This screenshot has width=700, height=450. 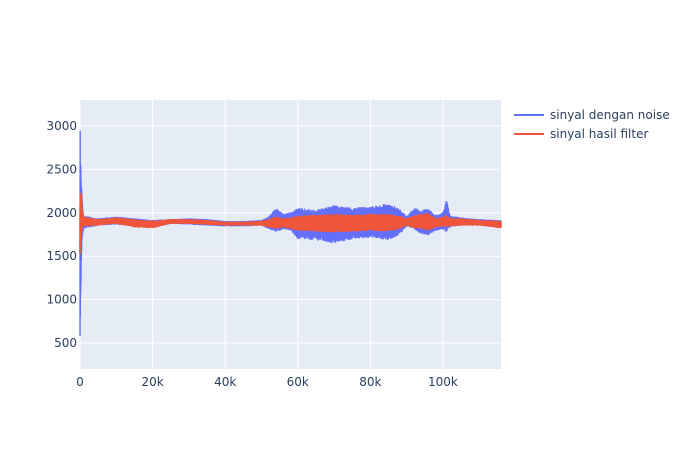 I want to click on y-tick-label: 1000, so click(x=61, y=300).